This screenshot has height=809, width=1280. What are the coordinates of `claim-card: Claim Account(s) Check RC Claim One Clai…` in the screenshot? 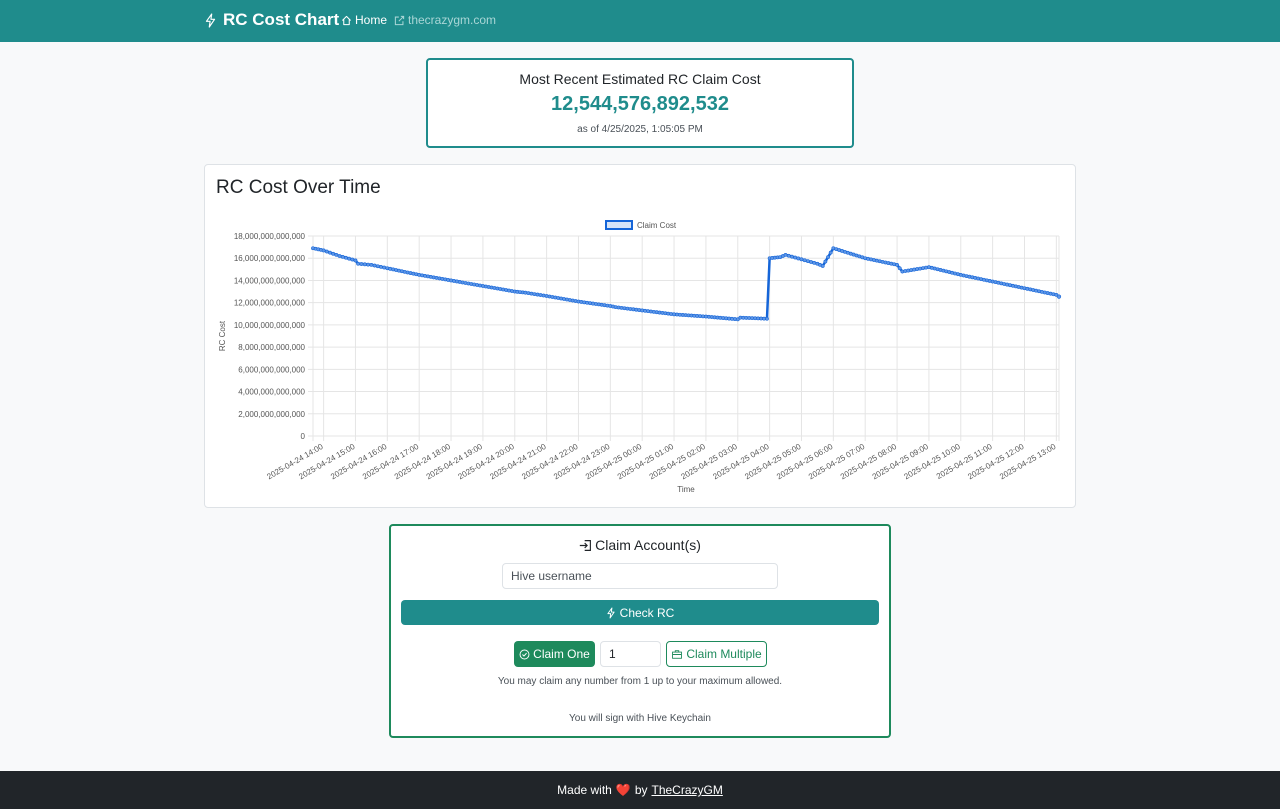 It's located at (640, 631).